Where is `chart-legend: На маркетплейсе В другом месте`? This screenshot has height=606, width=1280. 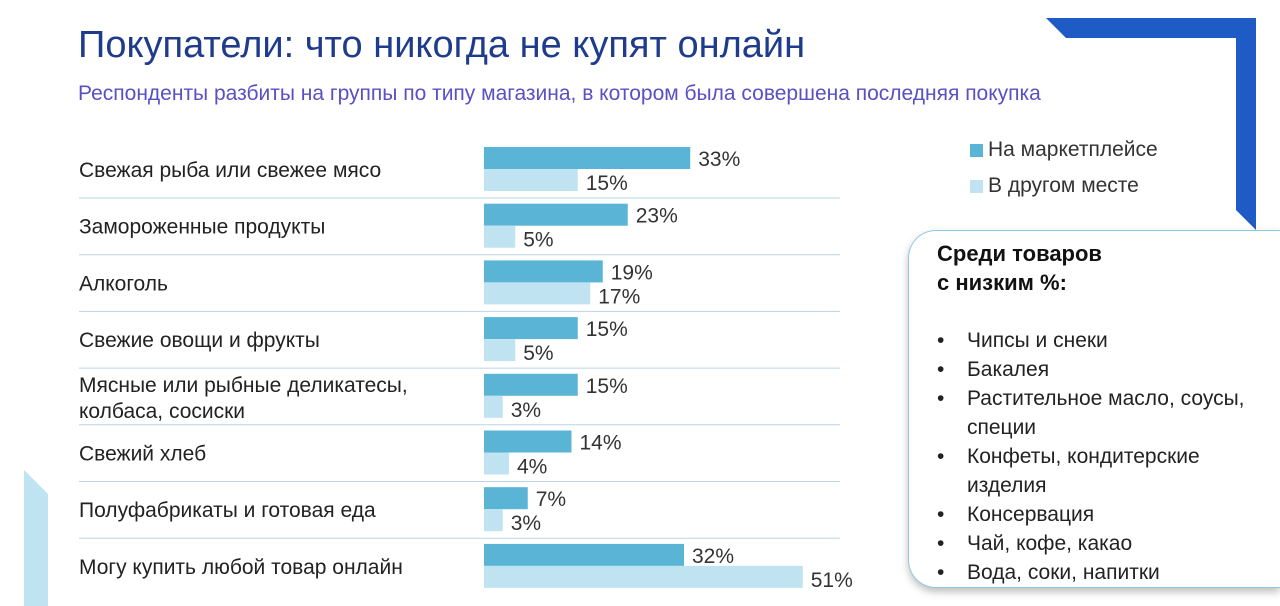
chart-legend: На маркетплейсе В другом месте is located at coordinates (1064, 168).